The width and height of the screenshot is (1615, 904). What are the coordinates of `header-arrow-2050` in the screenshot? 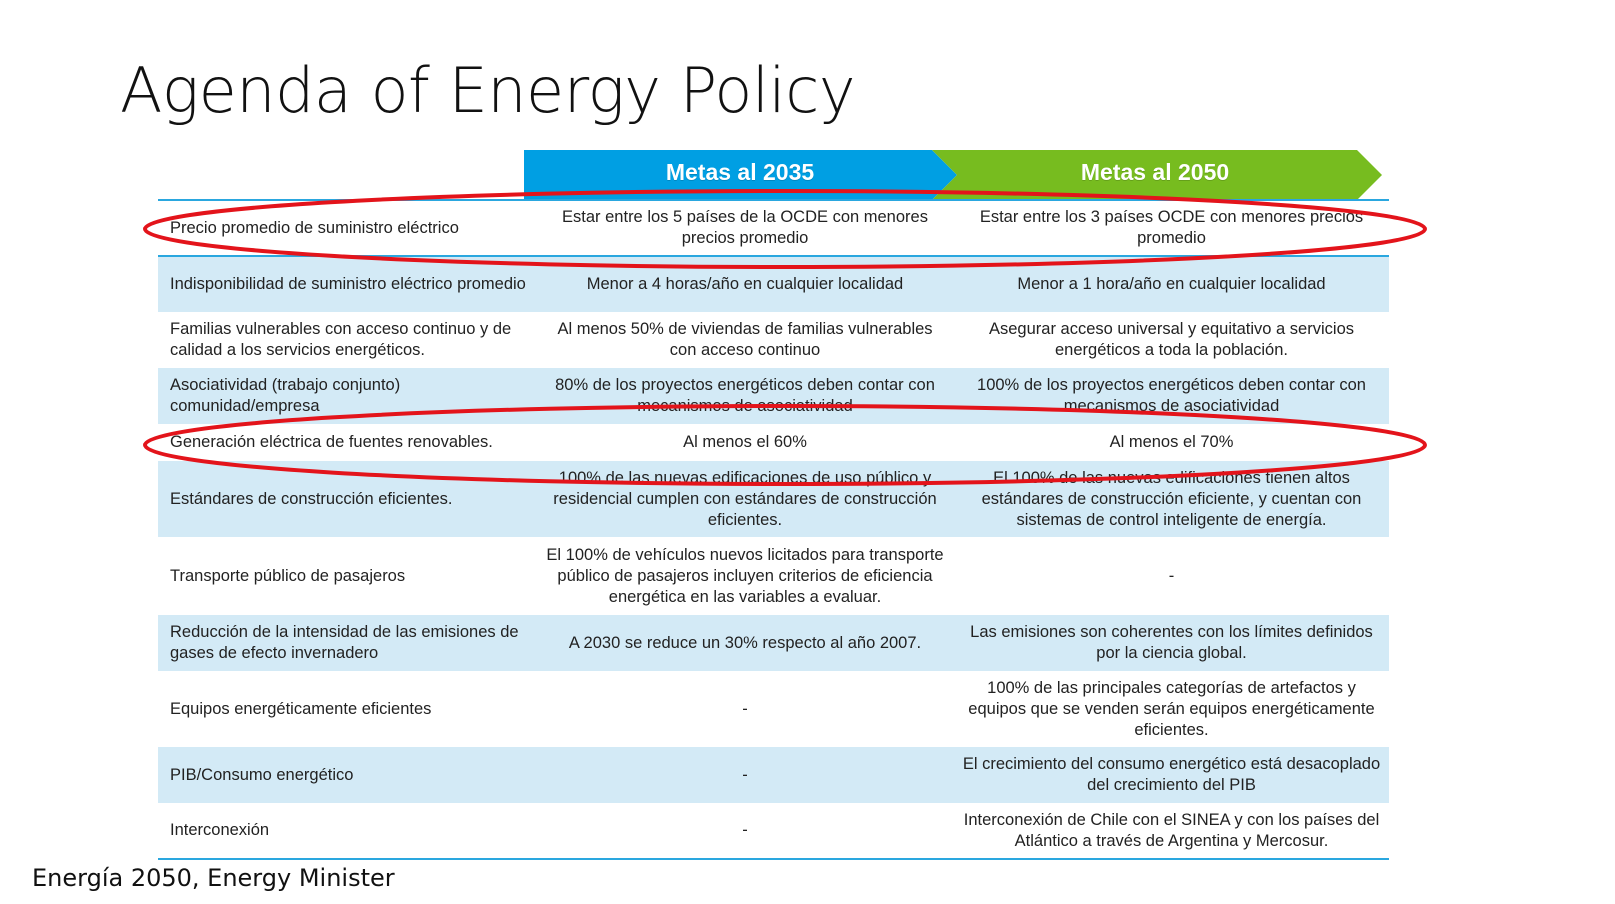 It's located at (1157, 175).